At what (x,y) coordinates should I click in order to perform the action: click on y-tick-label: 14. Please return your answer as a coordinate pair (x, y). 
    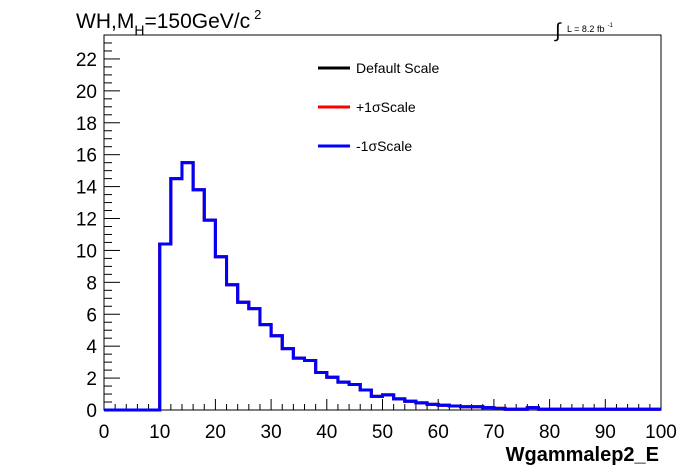
    Looking at the image, I should click on (87, 188).